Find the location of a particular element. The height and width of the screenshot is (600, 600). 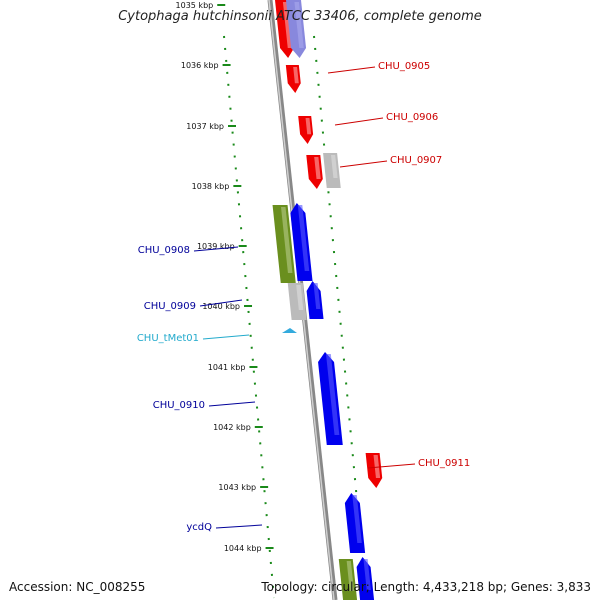

gene-label: CHU_0911 is located at coordinates (444, 463).